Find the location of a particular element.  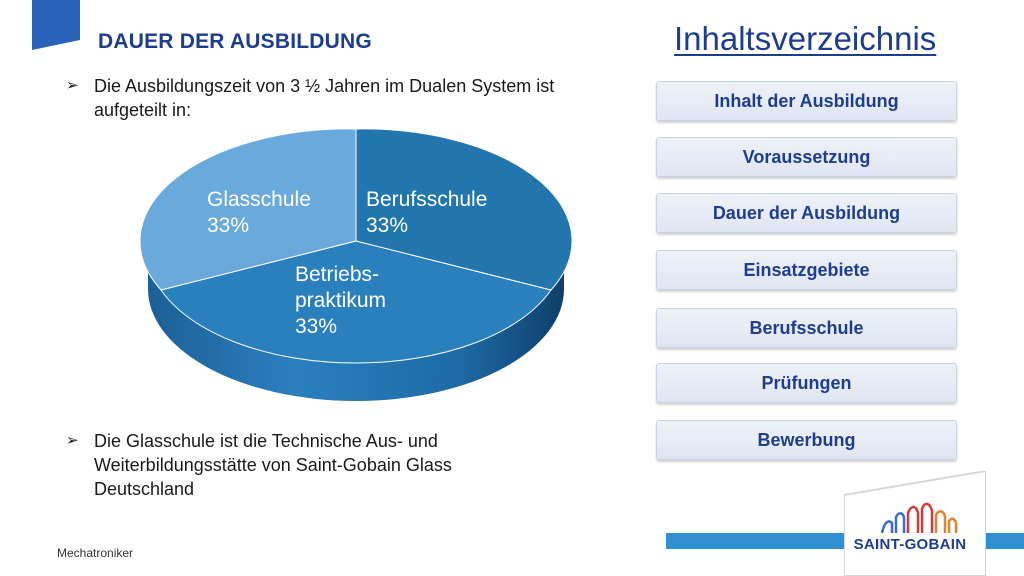

pie-slice-berufsschule is located at coordinates (464, 209).